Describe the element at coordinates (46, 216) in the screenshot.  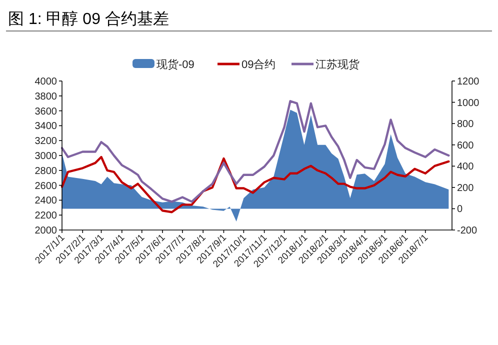
I see `y-tick-label: 2200` at that location.